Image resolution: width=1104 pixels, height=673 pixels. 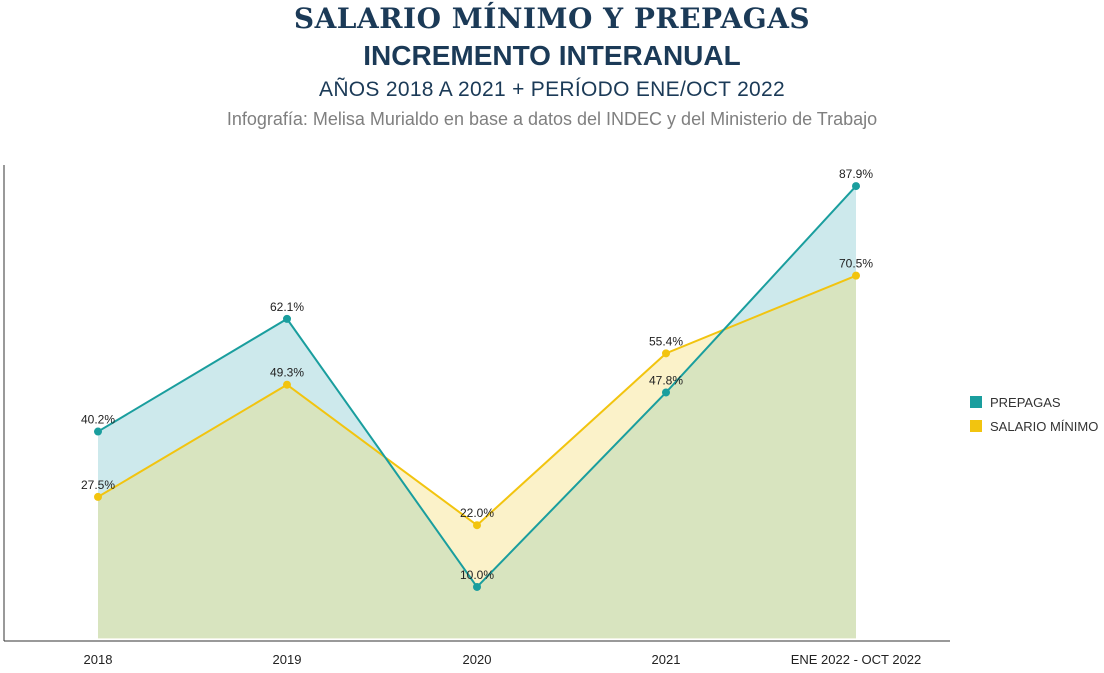 I want to click on data-label-prepagas-0: 40.2%, so click(x=98, y=420).